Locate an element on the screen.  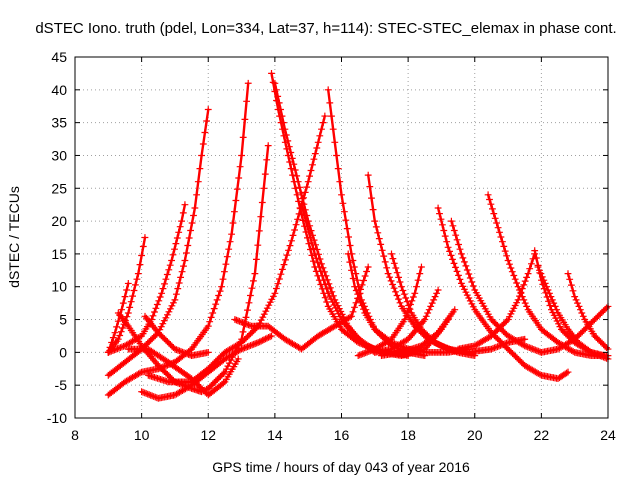
y-tick-label: -10 is located at coordinates (57, 418).